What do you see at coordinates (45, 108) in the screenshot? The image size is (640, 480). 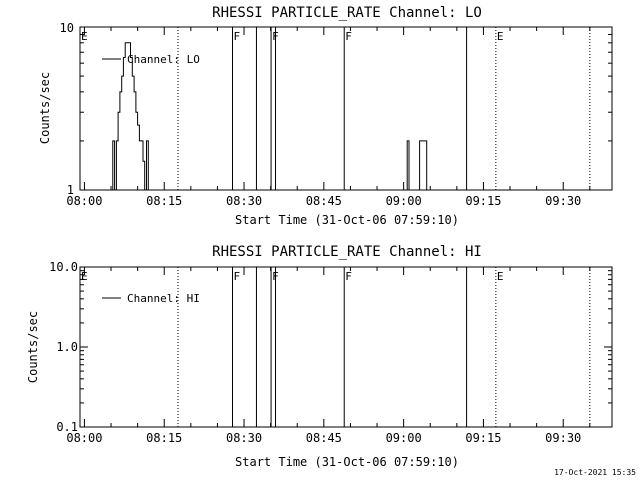 I see `panel-lo-ylabel: Counts/sec` at bounding box center [45, 108].